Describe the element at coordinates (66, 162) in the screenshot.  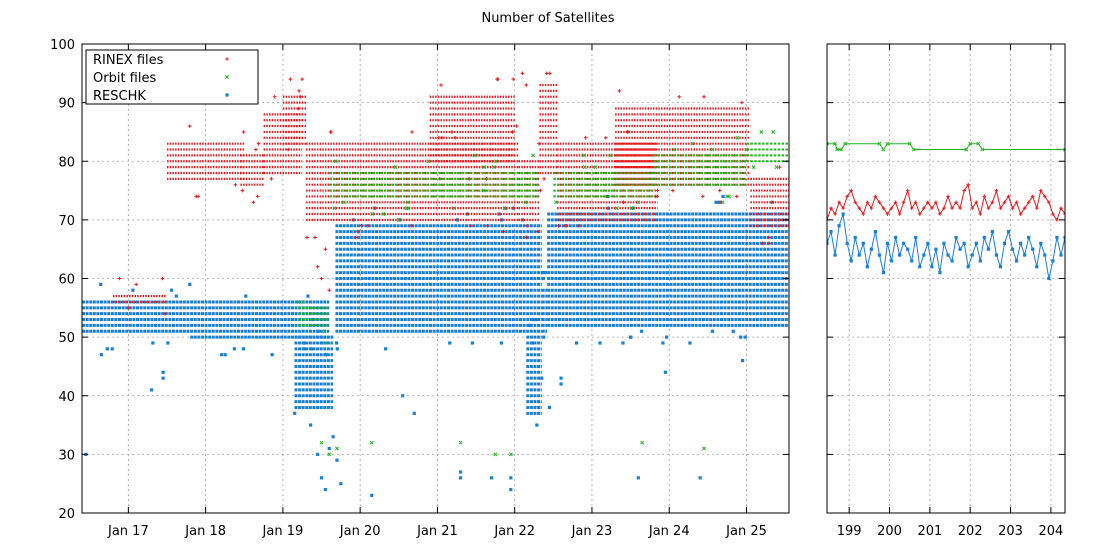
I see `y-tick-label: 80` at that location.